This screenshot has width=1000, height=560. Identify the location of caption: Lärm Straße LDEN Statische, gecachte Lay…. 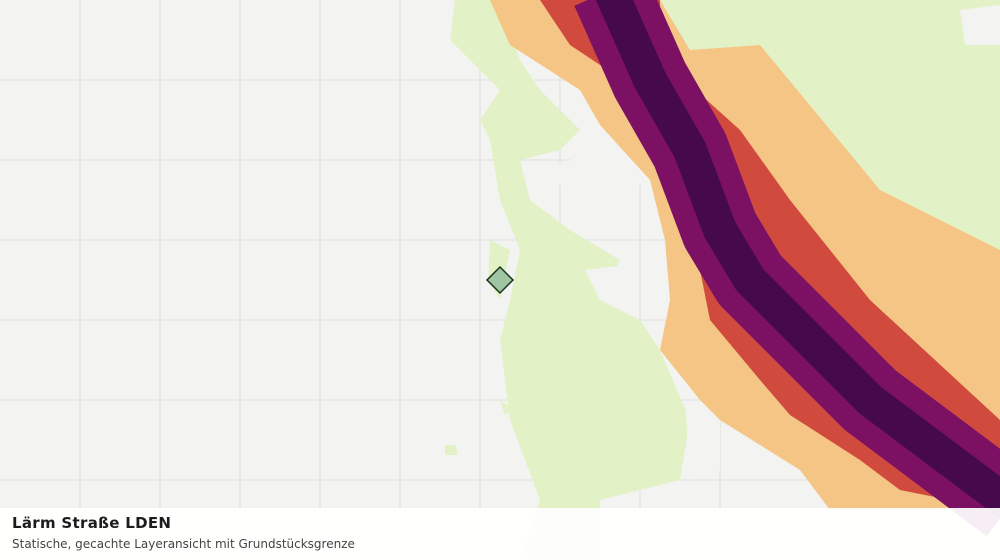
(500, 534).